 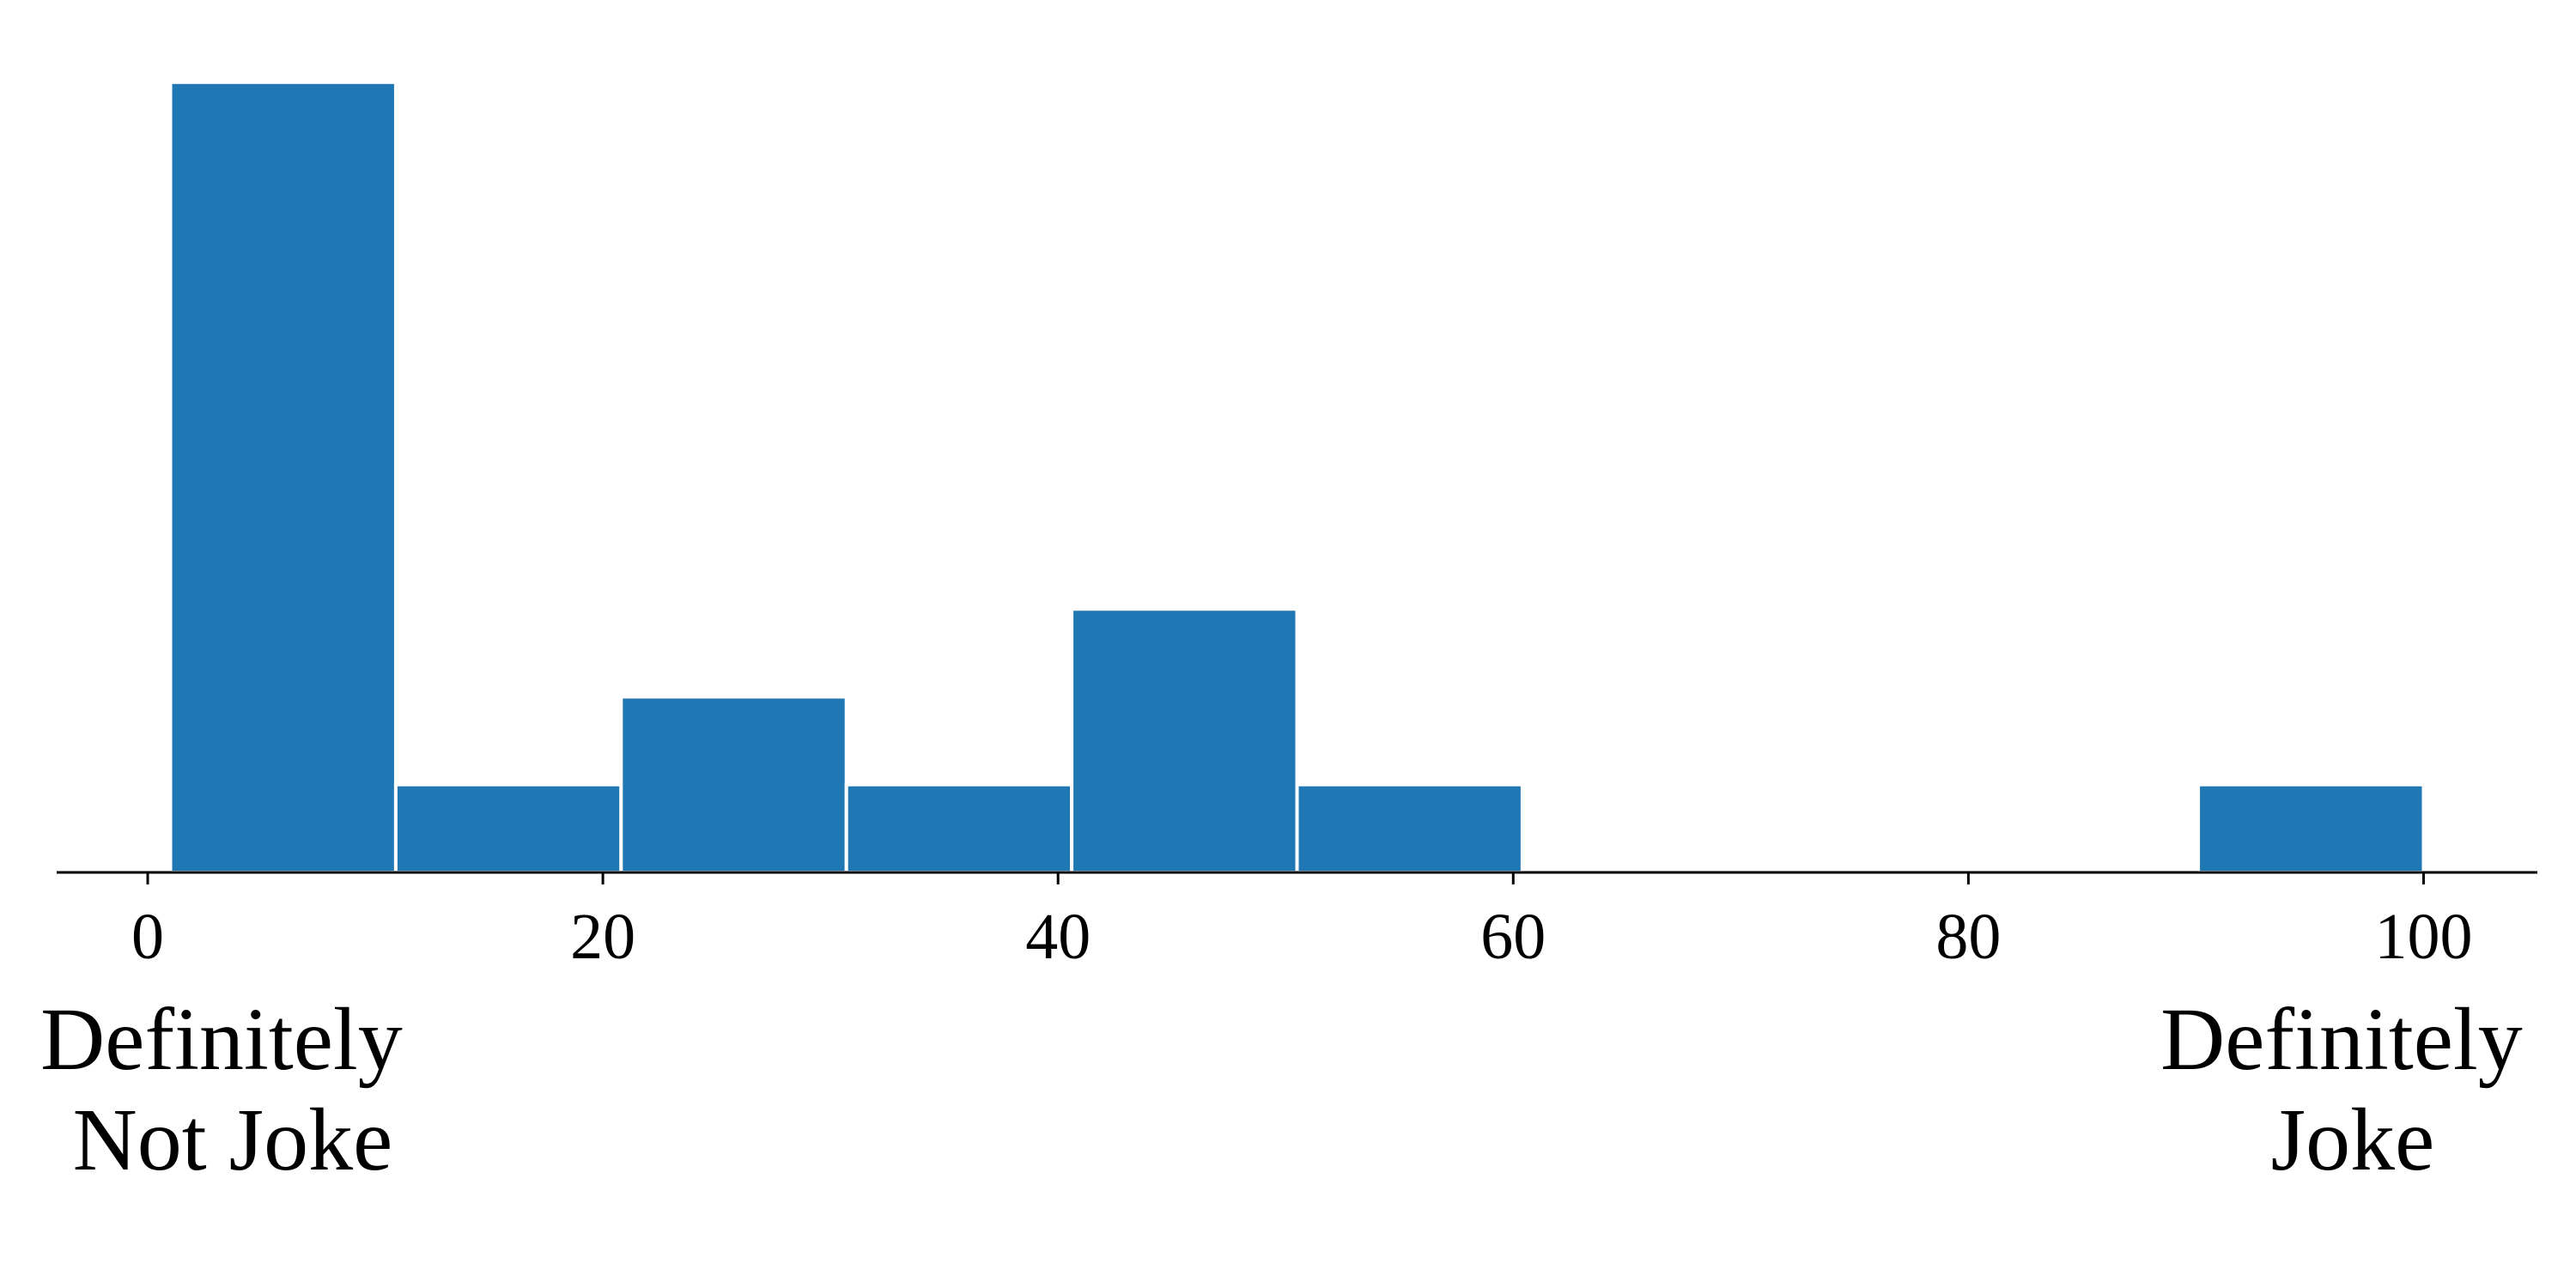 What do you see at coordinates (1513, 937) in the screenshot?
I see `x-tick-label-3: 60` at bounding box center [1513, 937].